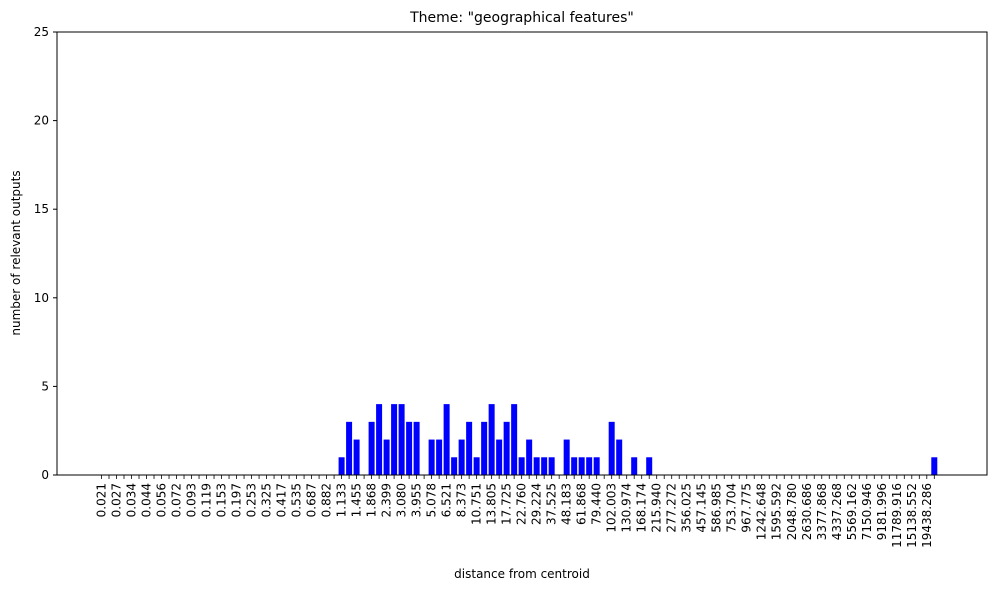 This screenshot has height=590, width=989. I want to click on y-tick-label: 0, so click(45, 475).